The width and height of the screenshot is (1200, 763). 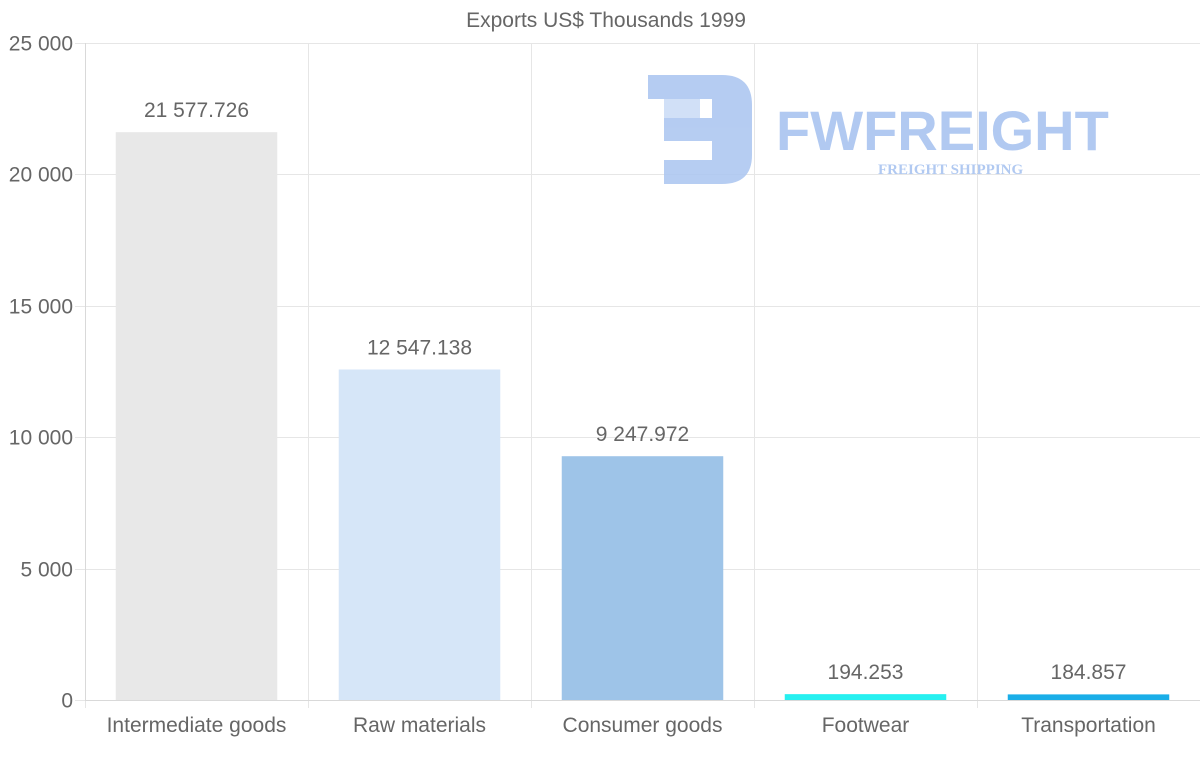 What do you see at coordinates (866, 672) in the screenshot?
I see `bar-value-label: 194.253` at bounding box center [866, 672].